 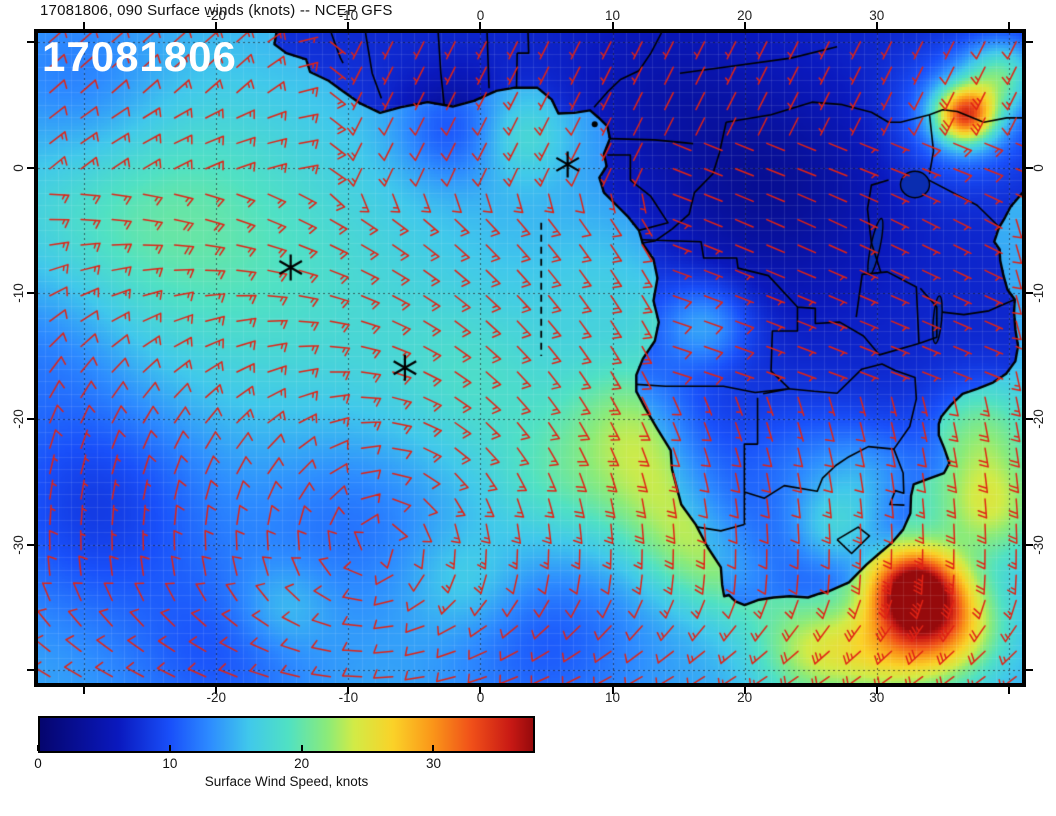 What do you see at coordinates (1038, 544) in the screenshot?
I see `lat-label-right: -30` at bounding box center [1038, 544].